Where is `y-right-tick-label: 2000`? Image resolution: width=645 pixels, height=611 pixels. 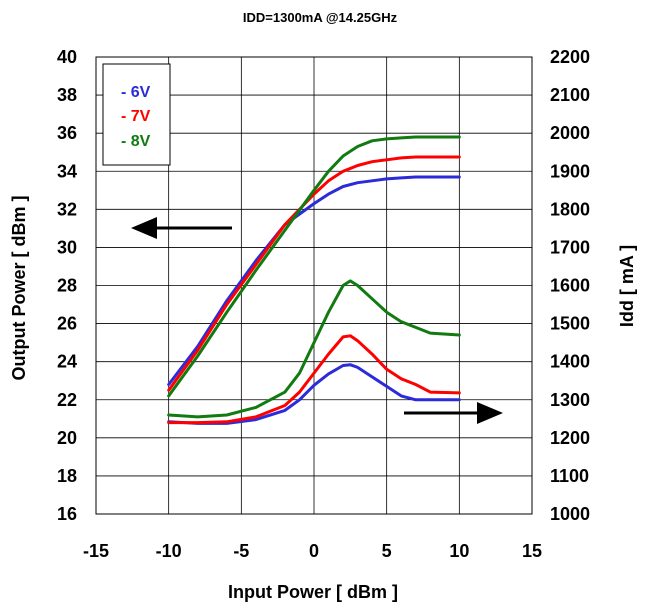 y-right-tick-label: 2000 is located at coordinates (570, 133).